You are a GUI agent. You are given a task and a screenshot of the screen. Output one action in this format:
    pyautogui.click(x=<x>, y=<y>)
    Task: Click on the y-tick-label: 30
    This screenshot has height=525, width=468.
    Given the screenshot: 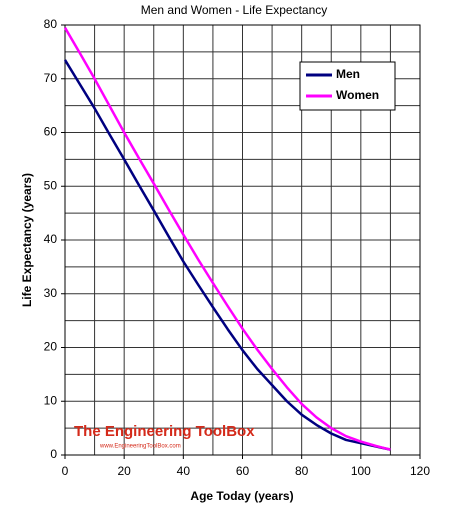 What is the action you would take?
    pyautogui.click(x=51, y=293)
    